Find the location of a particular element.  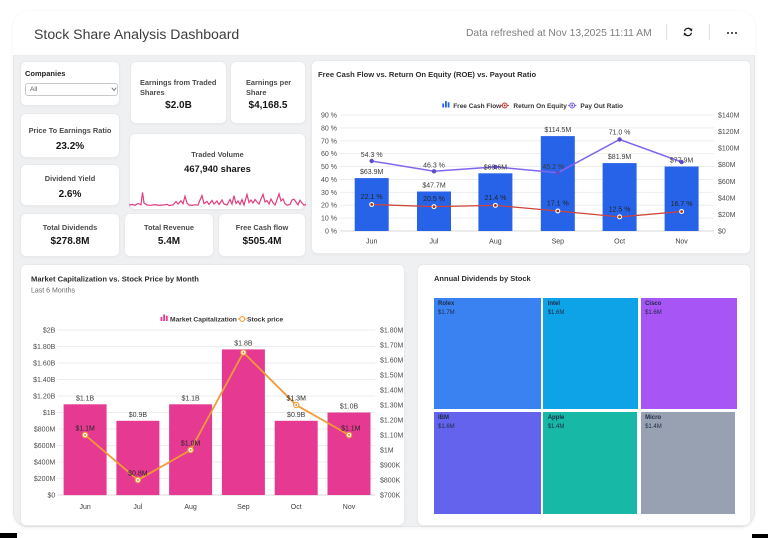

svg-text: $1.30M is located at coordinates (392, 406).